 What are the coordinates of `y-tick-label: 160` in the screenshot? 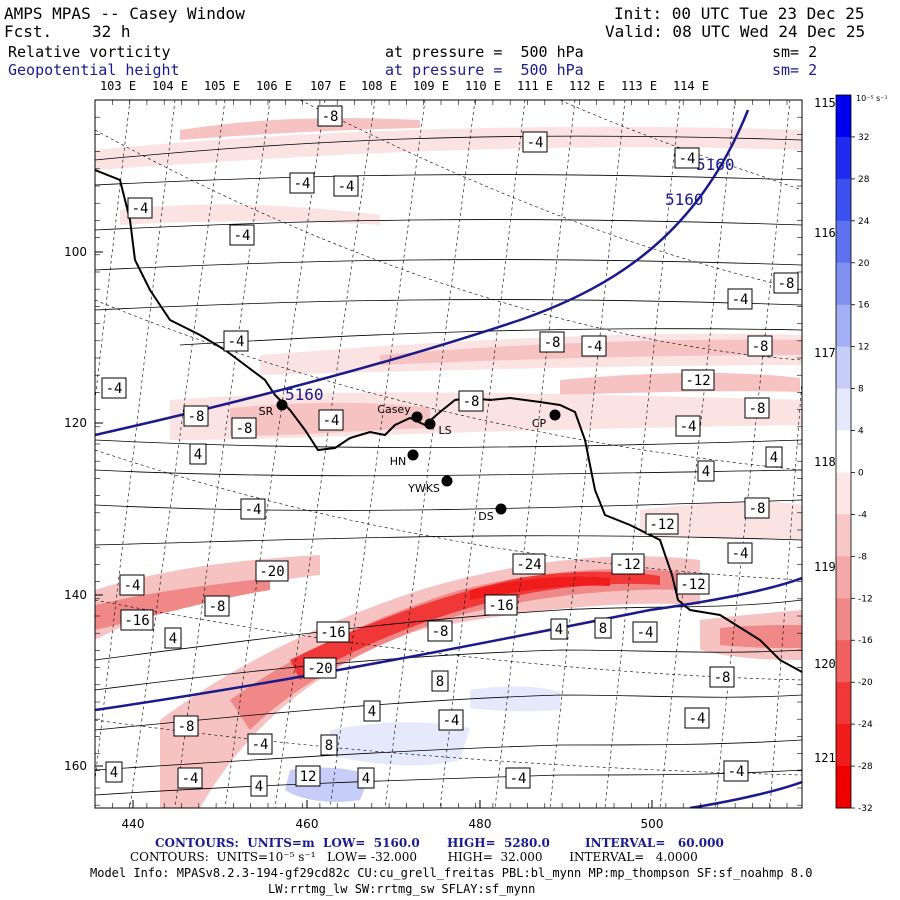 It's located at (75, 766).